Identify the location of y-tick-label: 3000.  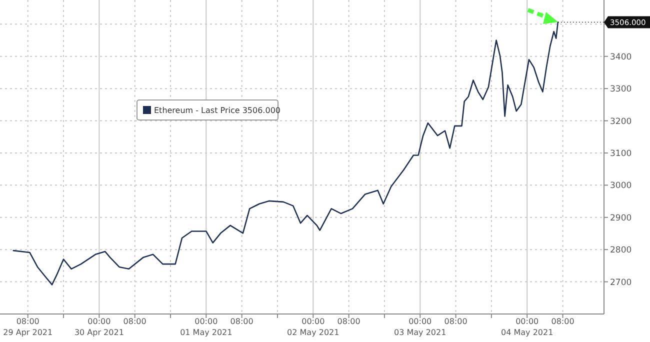
(621, 186).